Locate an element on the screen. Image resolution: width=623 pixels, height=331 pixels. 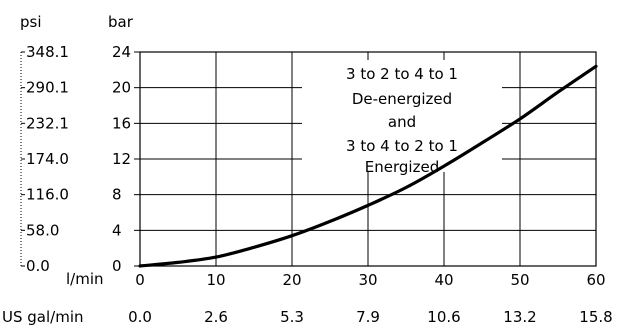
y-tick-label-psi: 58.0 is located at coordinates (42, 230).